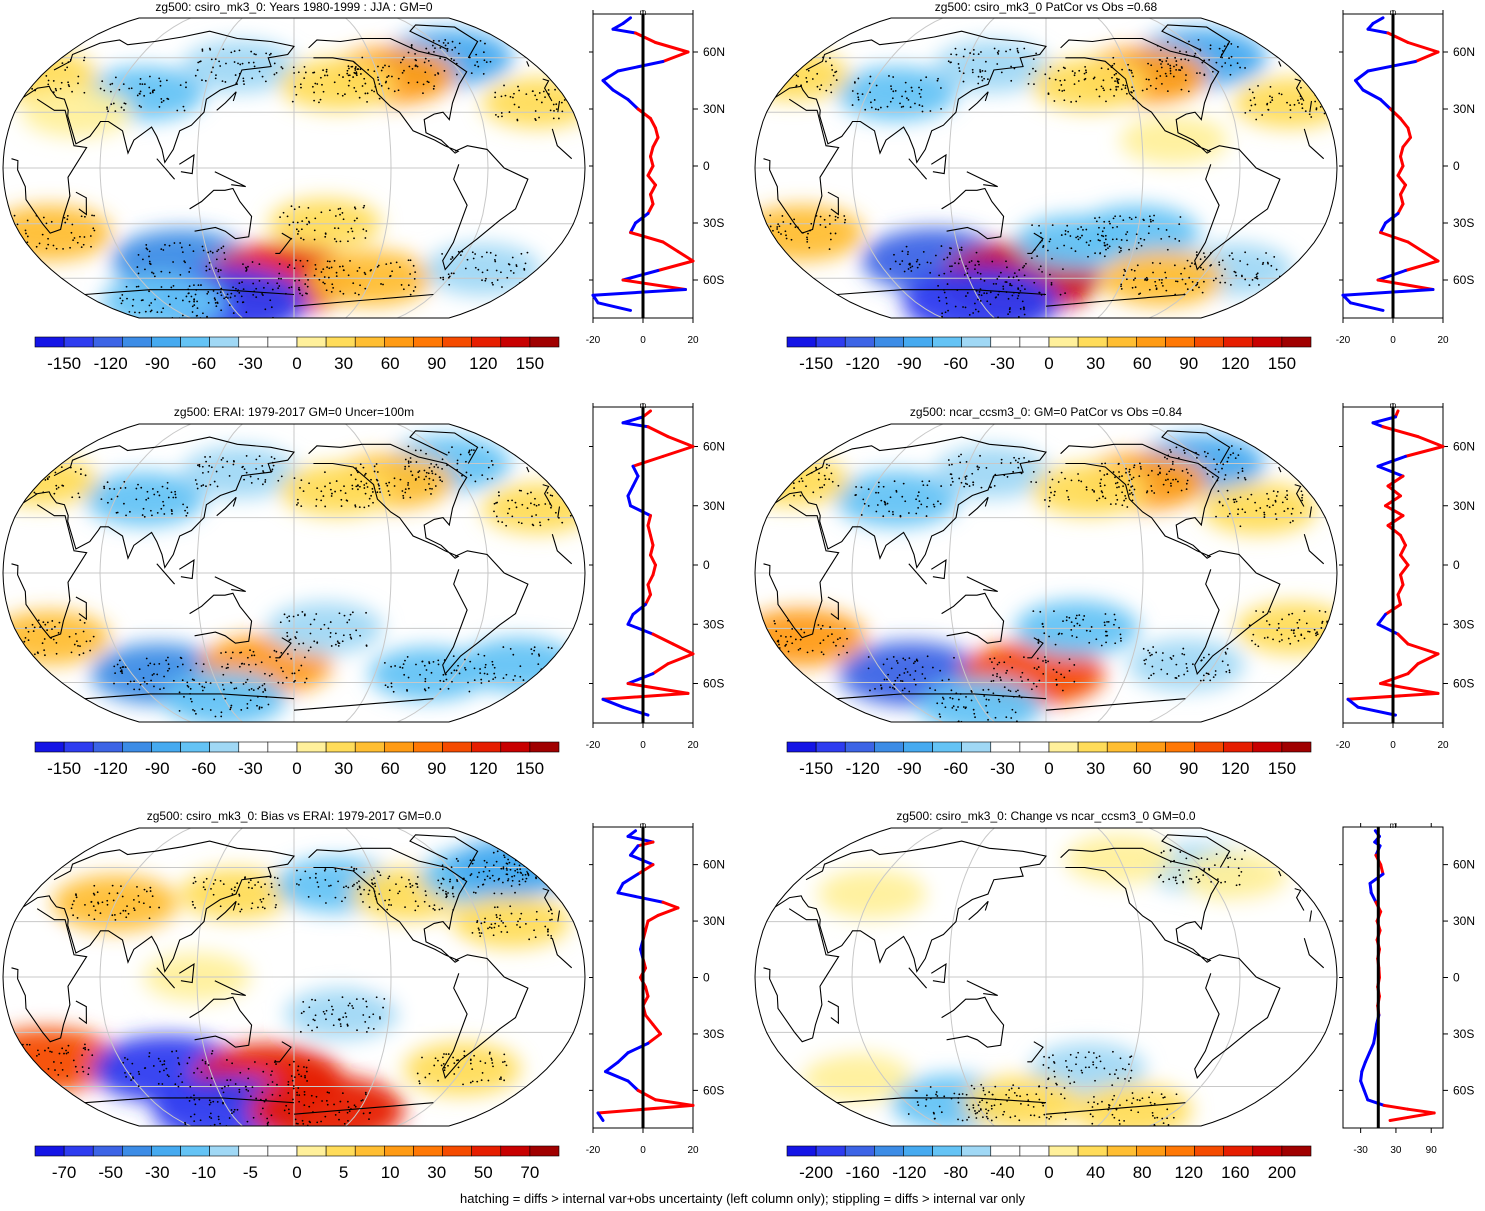 The width and height of the screenshot is (1485, 1211). I want to click on colorbar-swatch, so click(195, 1151).